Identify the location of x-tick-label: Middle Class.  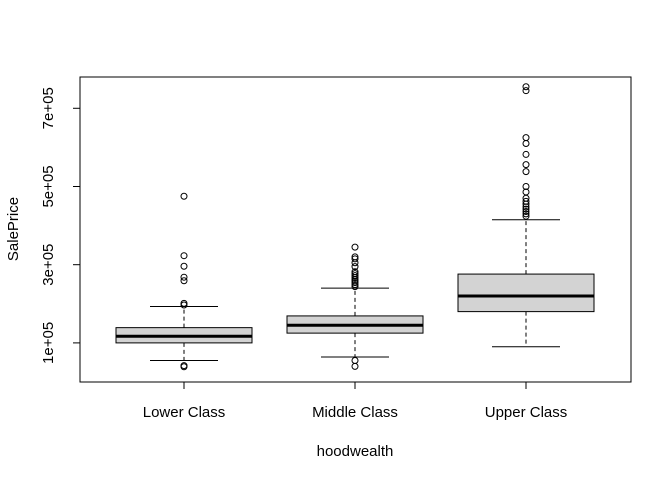
(355, 412).